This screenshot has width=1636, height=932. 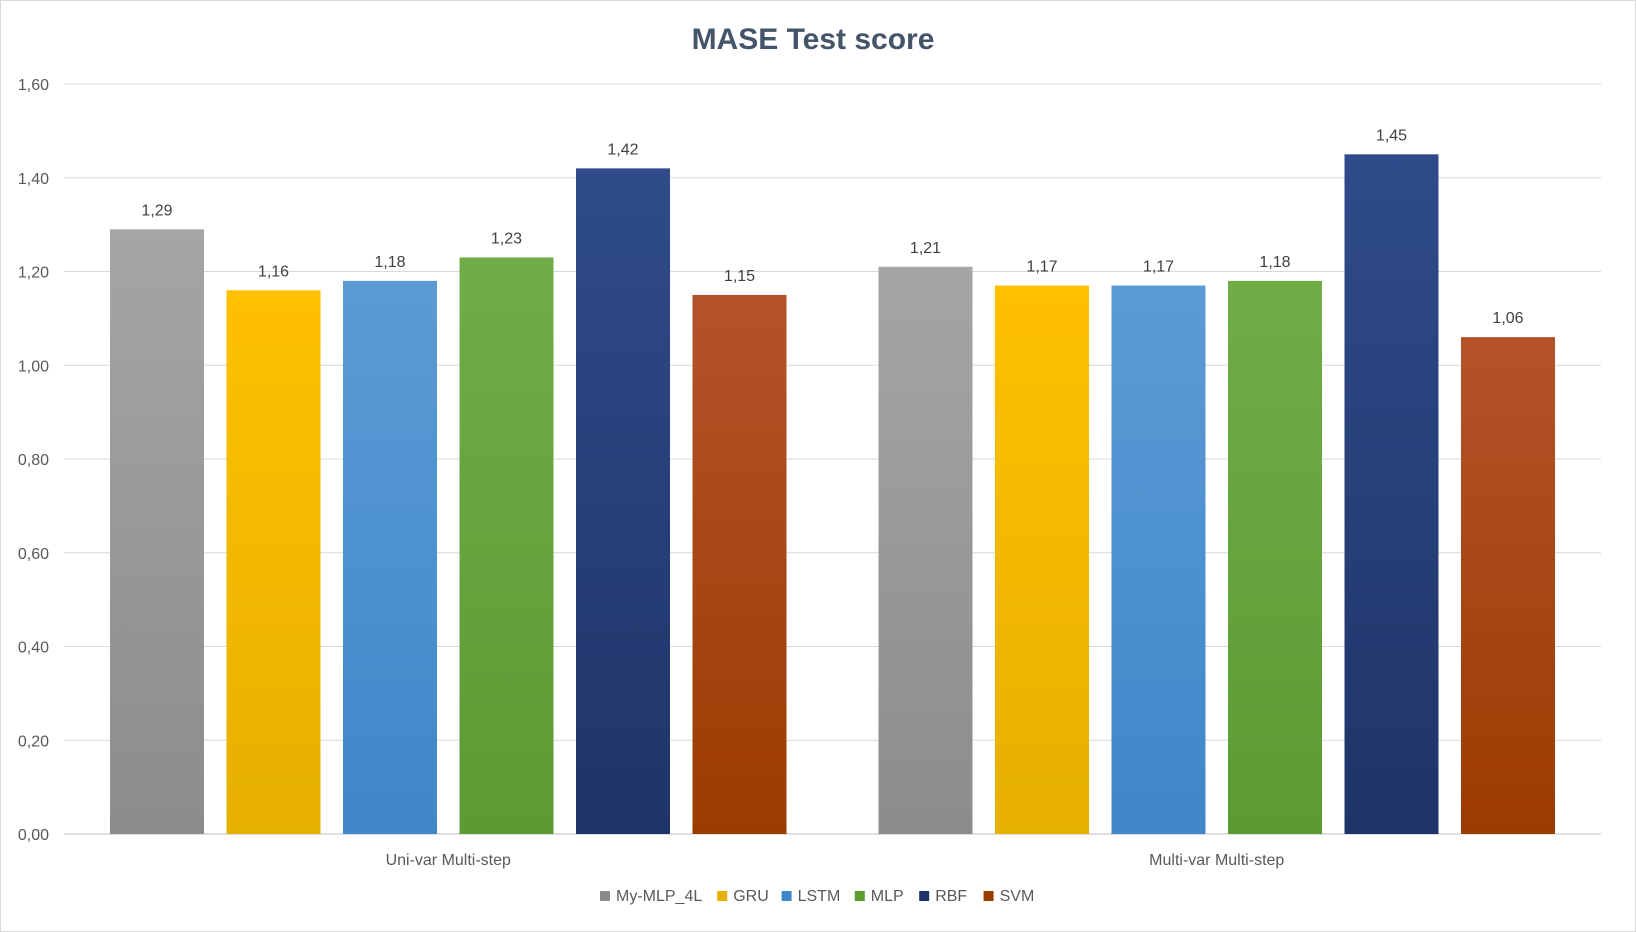 I want to click on legend-item: GRU, so click(x=743, y=896).